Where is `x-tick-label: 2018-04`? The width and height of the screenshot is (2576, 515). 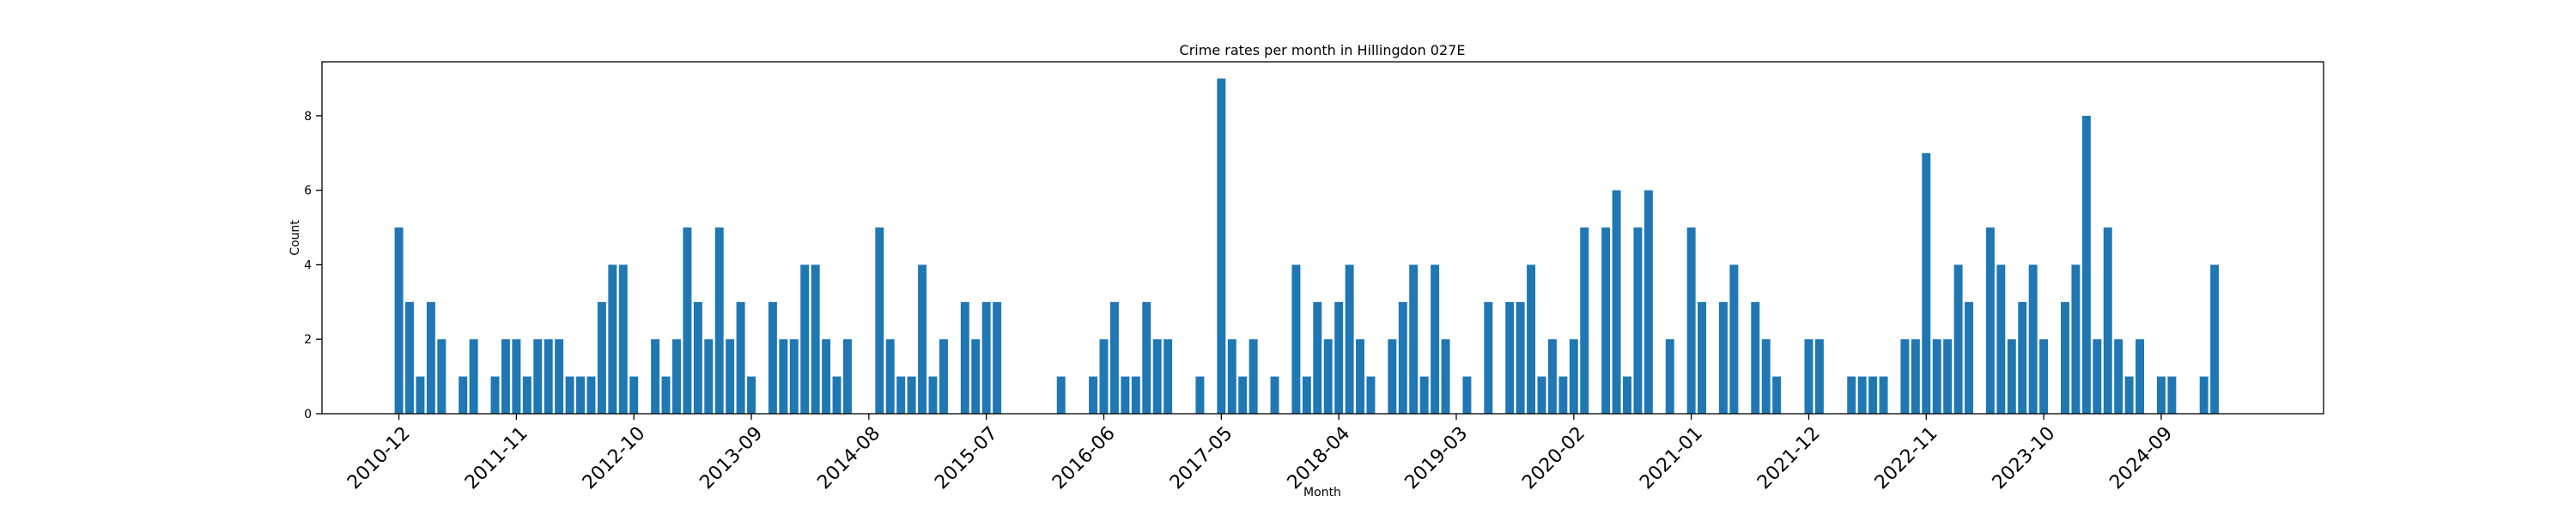
x-tick-label: 2018-04 is located at coordinates (1319, 458).